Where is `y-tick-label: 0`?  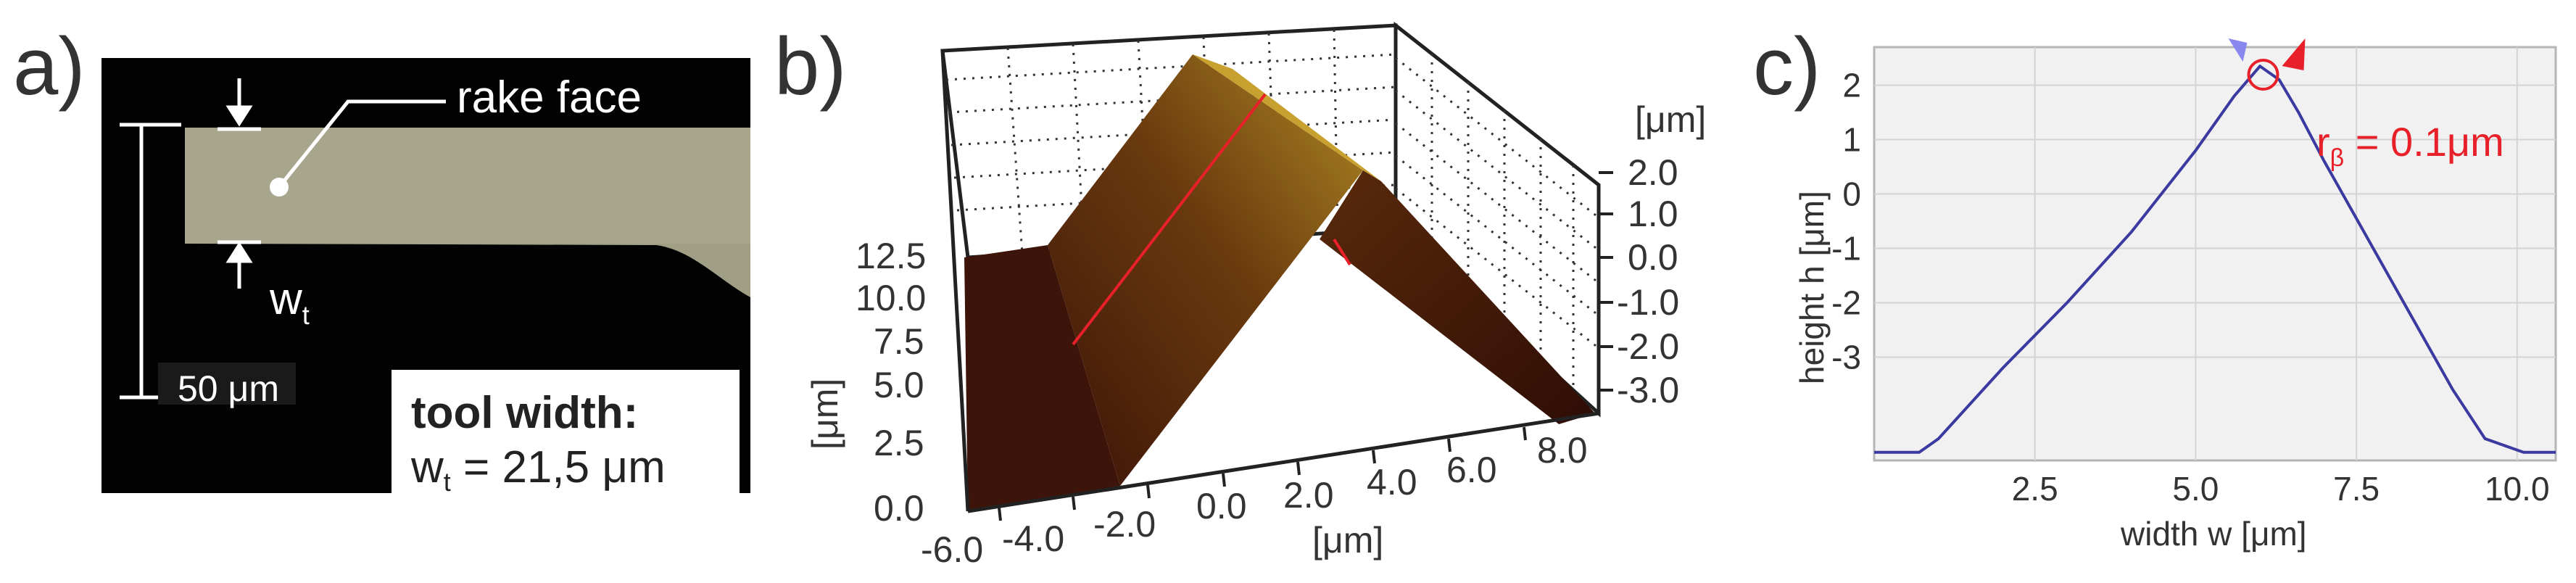
y-tick-label: 0 is located at coordinates (1851, 194).